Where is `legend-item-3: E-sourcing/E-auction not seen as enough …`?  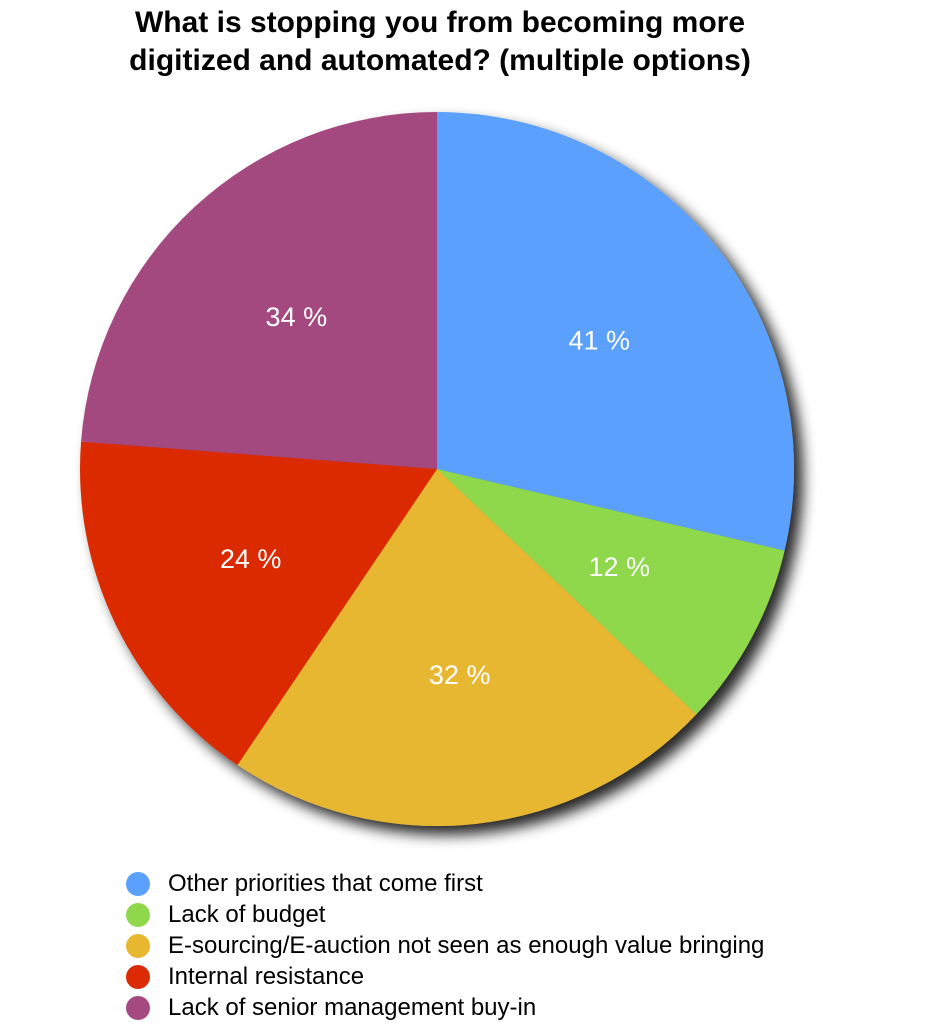
legend-item-3: E-sourcing/E-auction not seen as enough … is located at coordinates (445, 945).